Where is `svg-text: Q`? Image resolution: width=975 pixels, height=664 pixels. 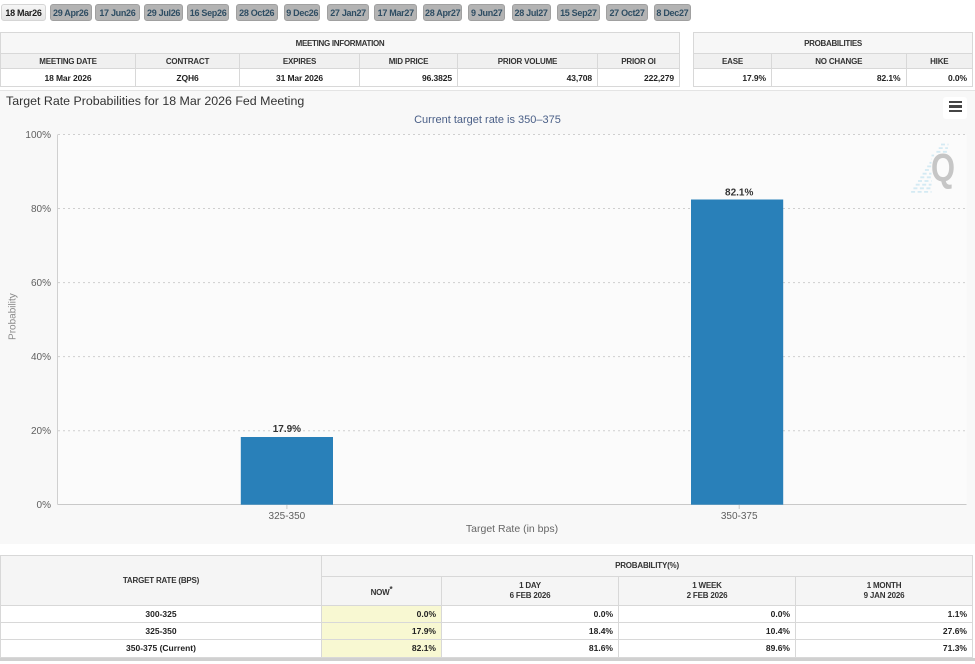 svg-text: Q is located at coordinates (943, 168).